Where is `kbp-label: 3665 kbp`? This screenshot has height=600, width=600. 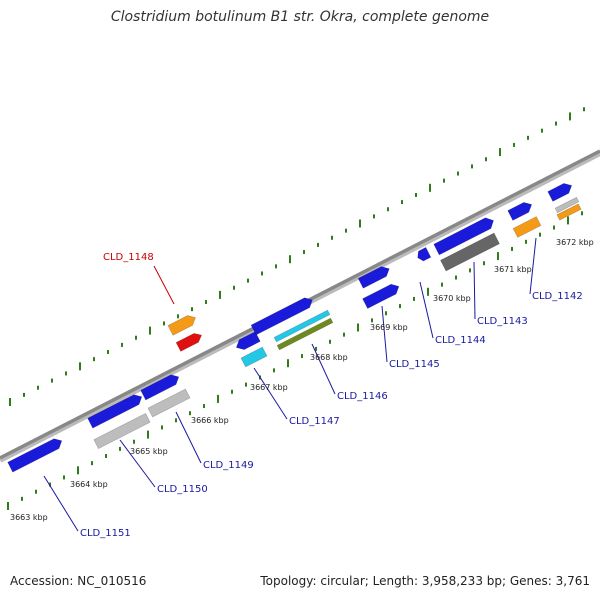 kbp-label: 3665 kbp is located at coordinates (149, 451).